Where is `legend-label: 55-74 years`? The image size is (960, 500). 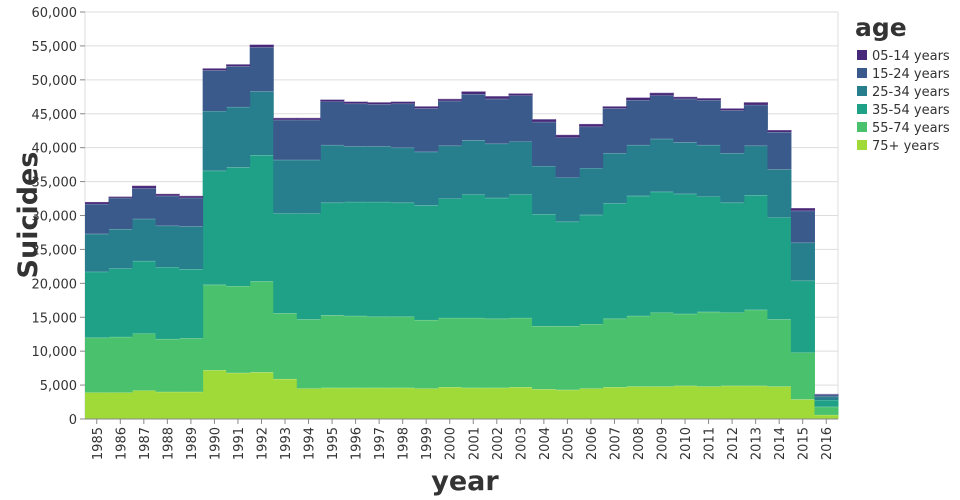
legend-label: 55-74 years is located at coordinates (911, 128).